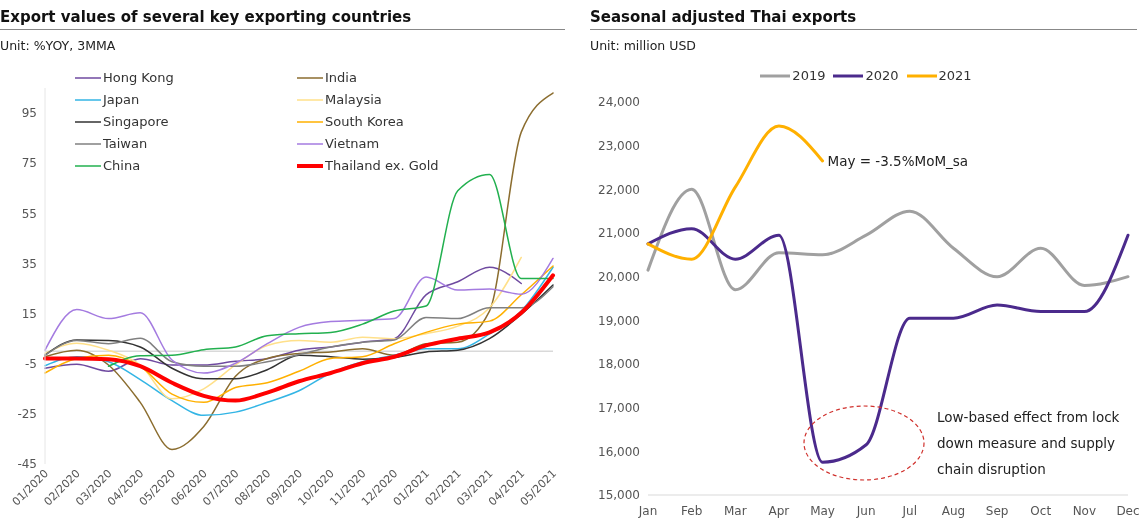 This screenshot has height=519, width=1142. What do you see at coordinates (953, 511) in the screenshot?
I see `x-tick-label: Aug` at bounding box center [953, 511].